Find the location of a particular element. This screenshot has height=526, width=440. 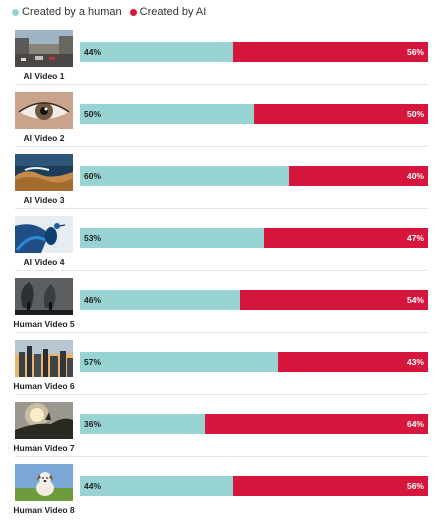

city-skyline-thumbnail is located at coordinates (44, 358).